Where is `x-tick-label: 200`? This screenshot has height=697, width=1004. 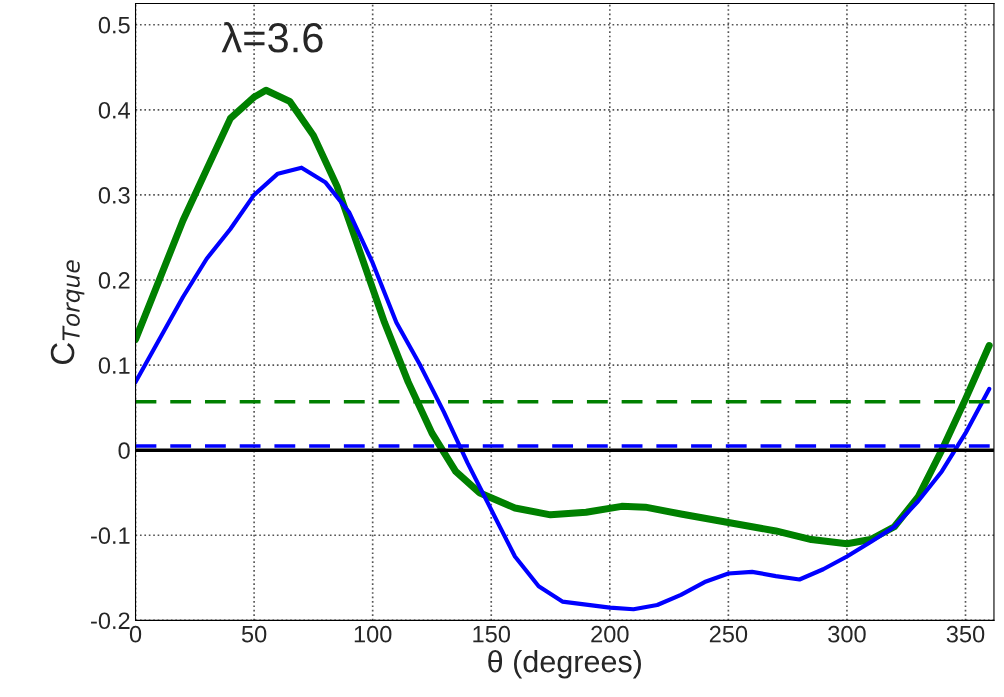
x-tick-label: 200 is located at coordinates (610, 634).